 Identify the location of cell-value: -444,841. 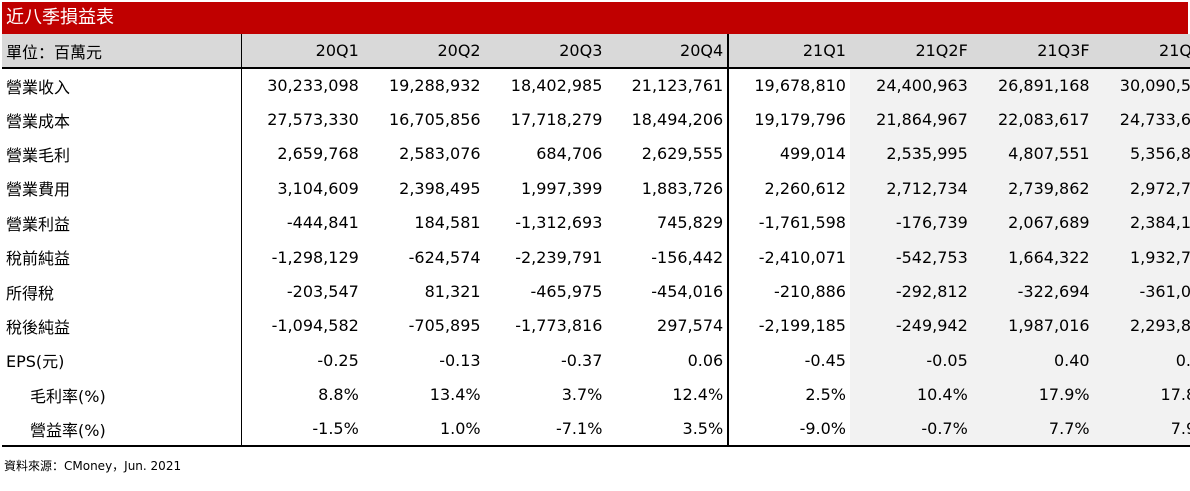
(301, 222).